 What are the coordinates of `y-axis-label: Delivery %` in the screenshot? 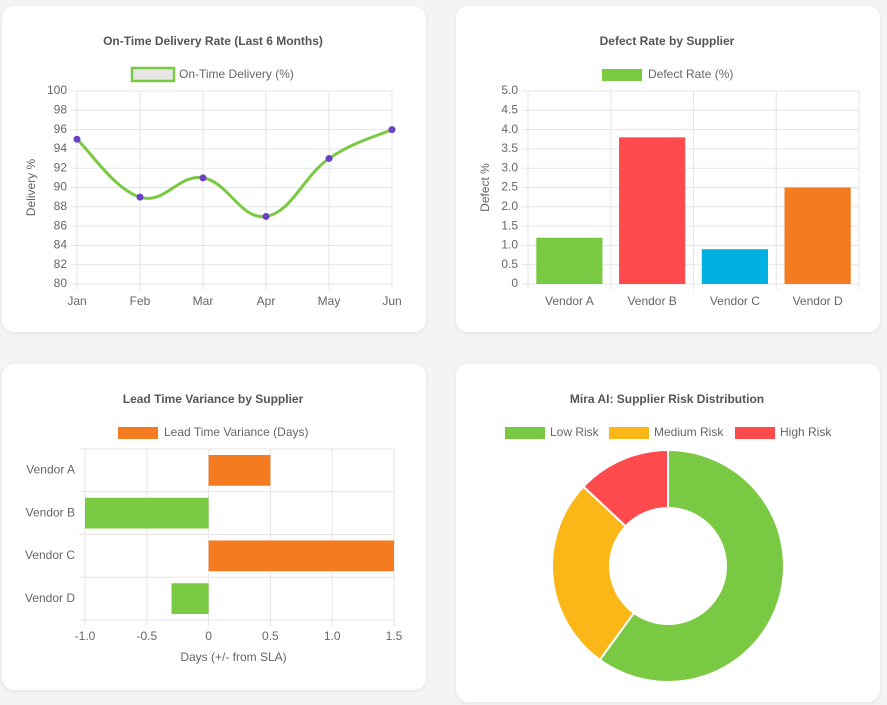 It's located at (31, 188).